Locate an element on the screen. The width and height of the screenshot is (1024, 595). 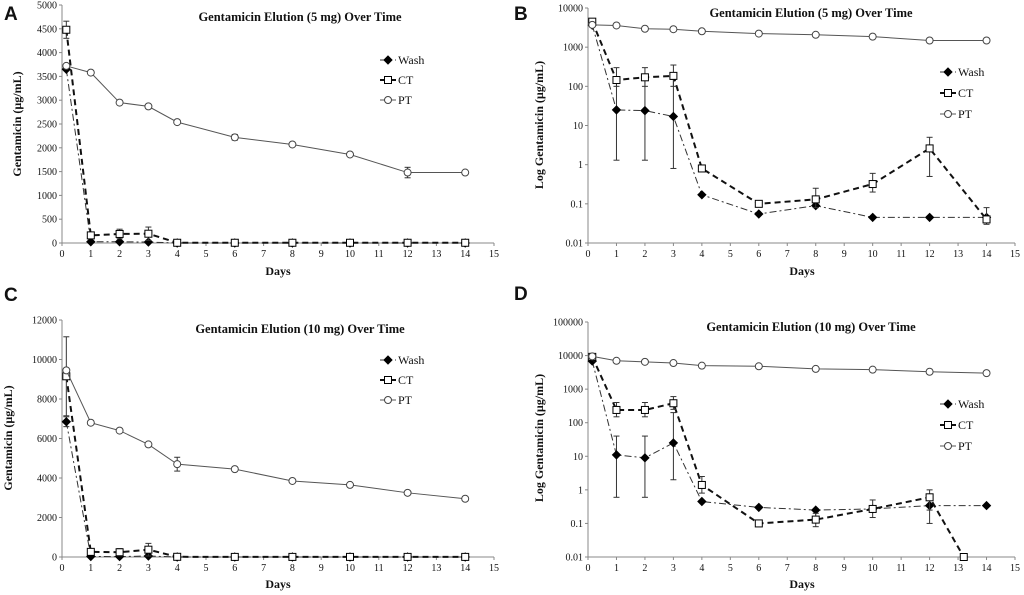
y-tick-label: 12000 is located at coordinates (44, 321).